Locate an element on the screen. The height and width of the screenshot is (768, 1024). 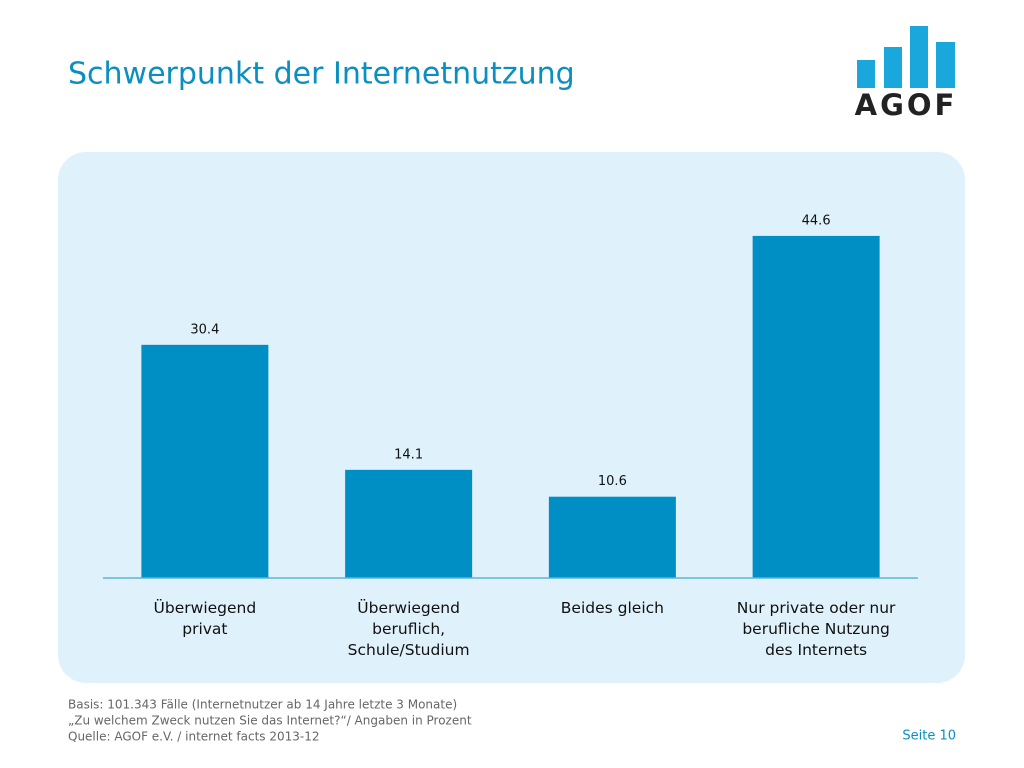
title: Schwerpunkt der Internetnutzung is located at coordinates (321, 74).